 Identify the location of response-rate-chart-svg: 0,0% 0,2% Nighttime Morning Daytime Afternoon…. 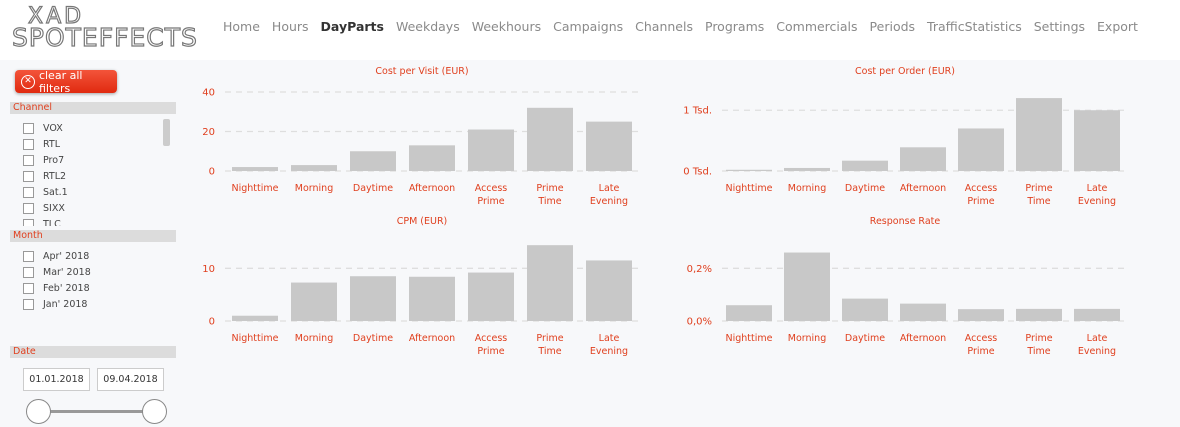
(906, 304).